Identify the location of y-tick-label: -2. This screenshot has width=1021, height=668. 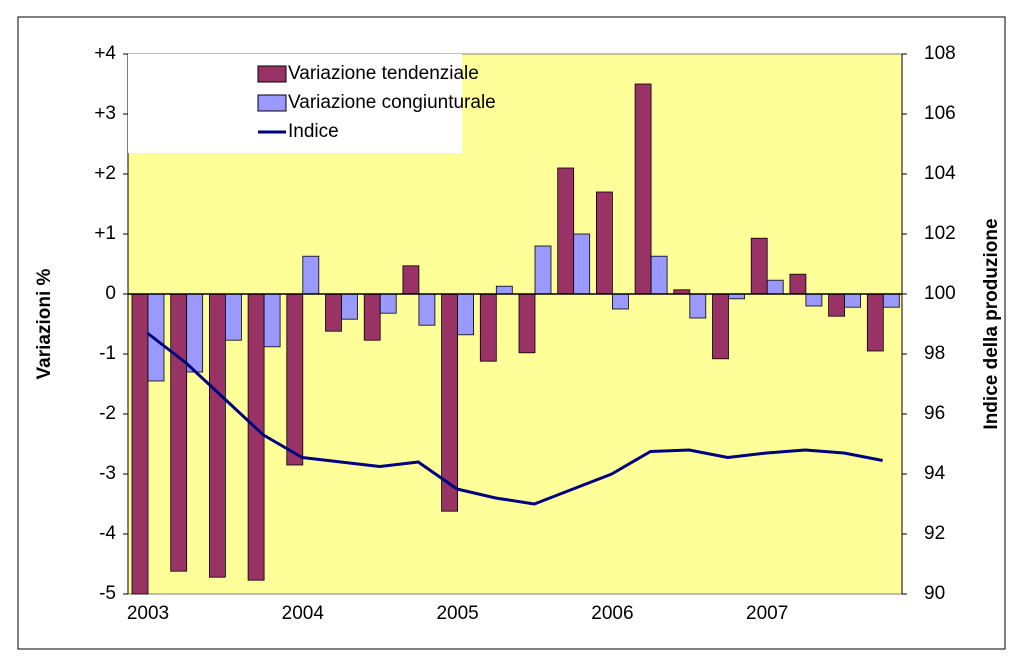
(107, 413).